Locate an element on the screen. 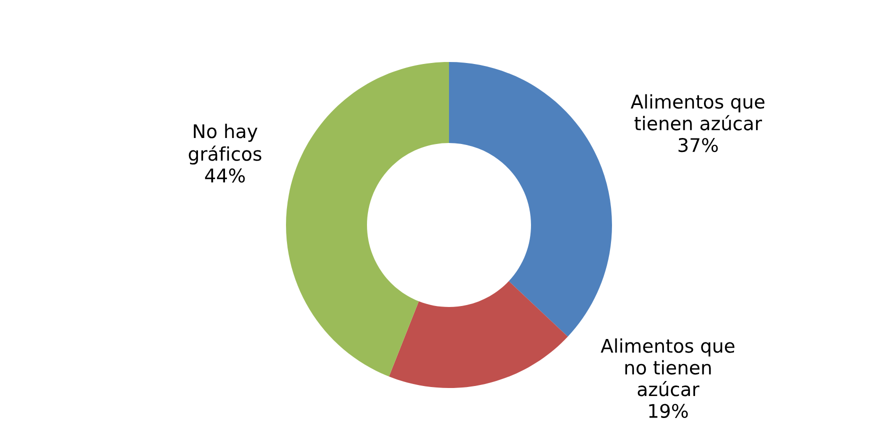 This screenshot has width=872, height=445. data-label: 44% is located at coordinates (225, 175).